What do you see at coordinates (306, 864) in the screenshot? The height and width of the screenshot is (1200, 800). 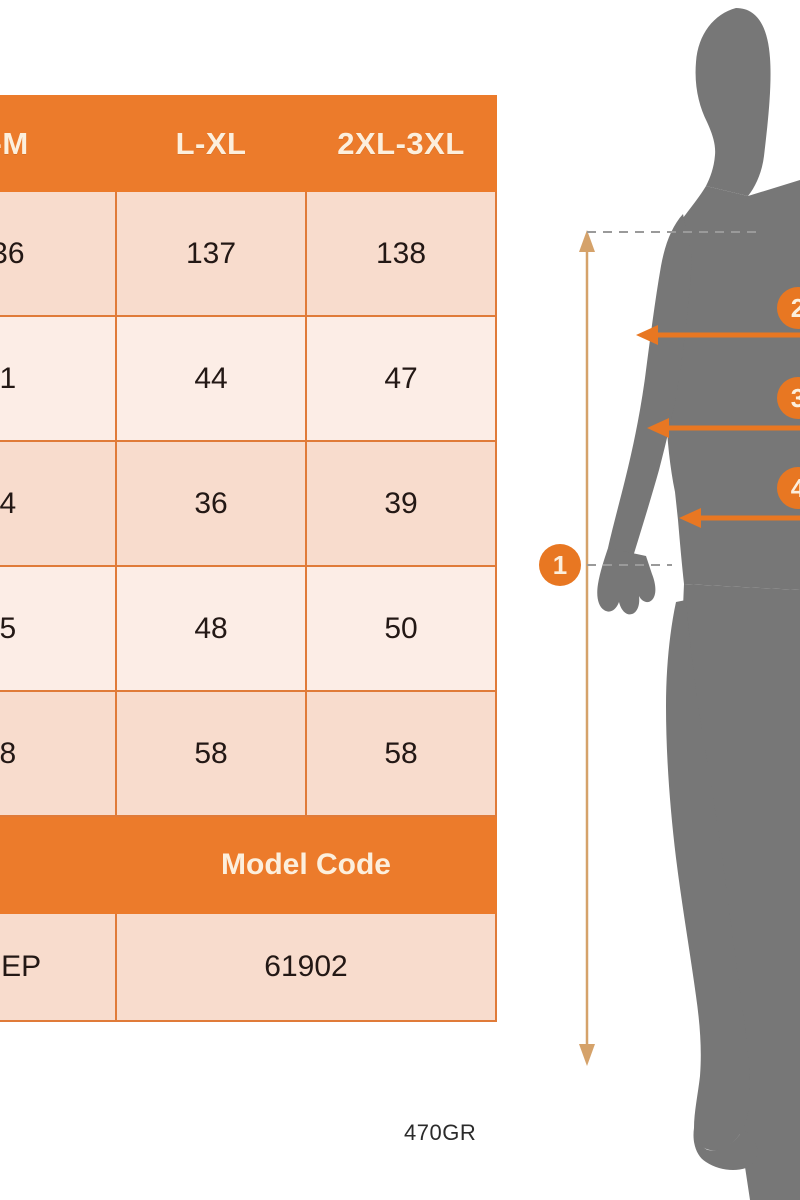 I see `model-code-header: Model Code` at bounding box center [306, 864].